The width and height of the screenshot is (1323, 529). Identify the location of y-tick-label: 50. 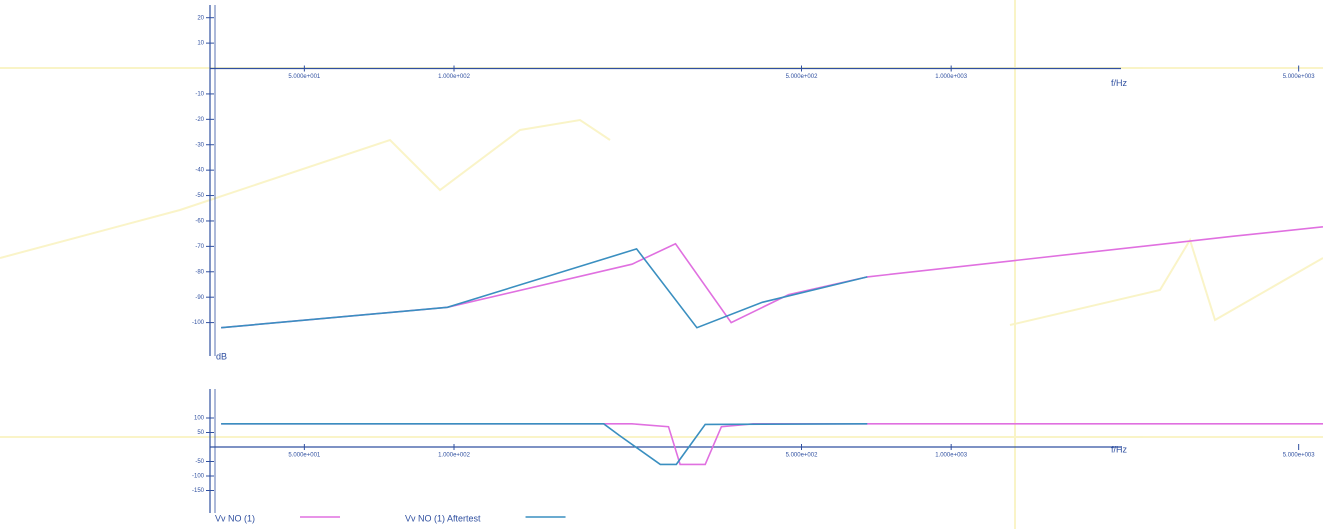
(200, 433).